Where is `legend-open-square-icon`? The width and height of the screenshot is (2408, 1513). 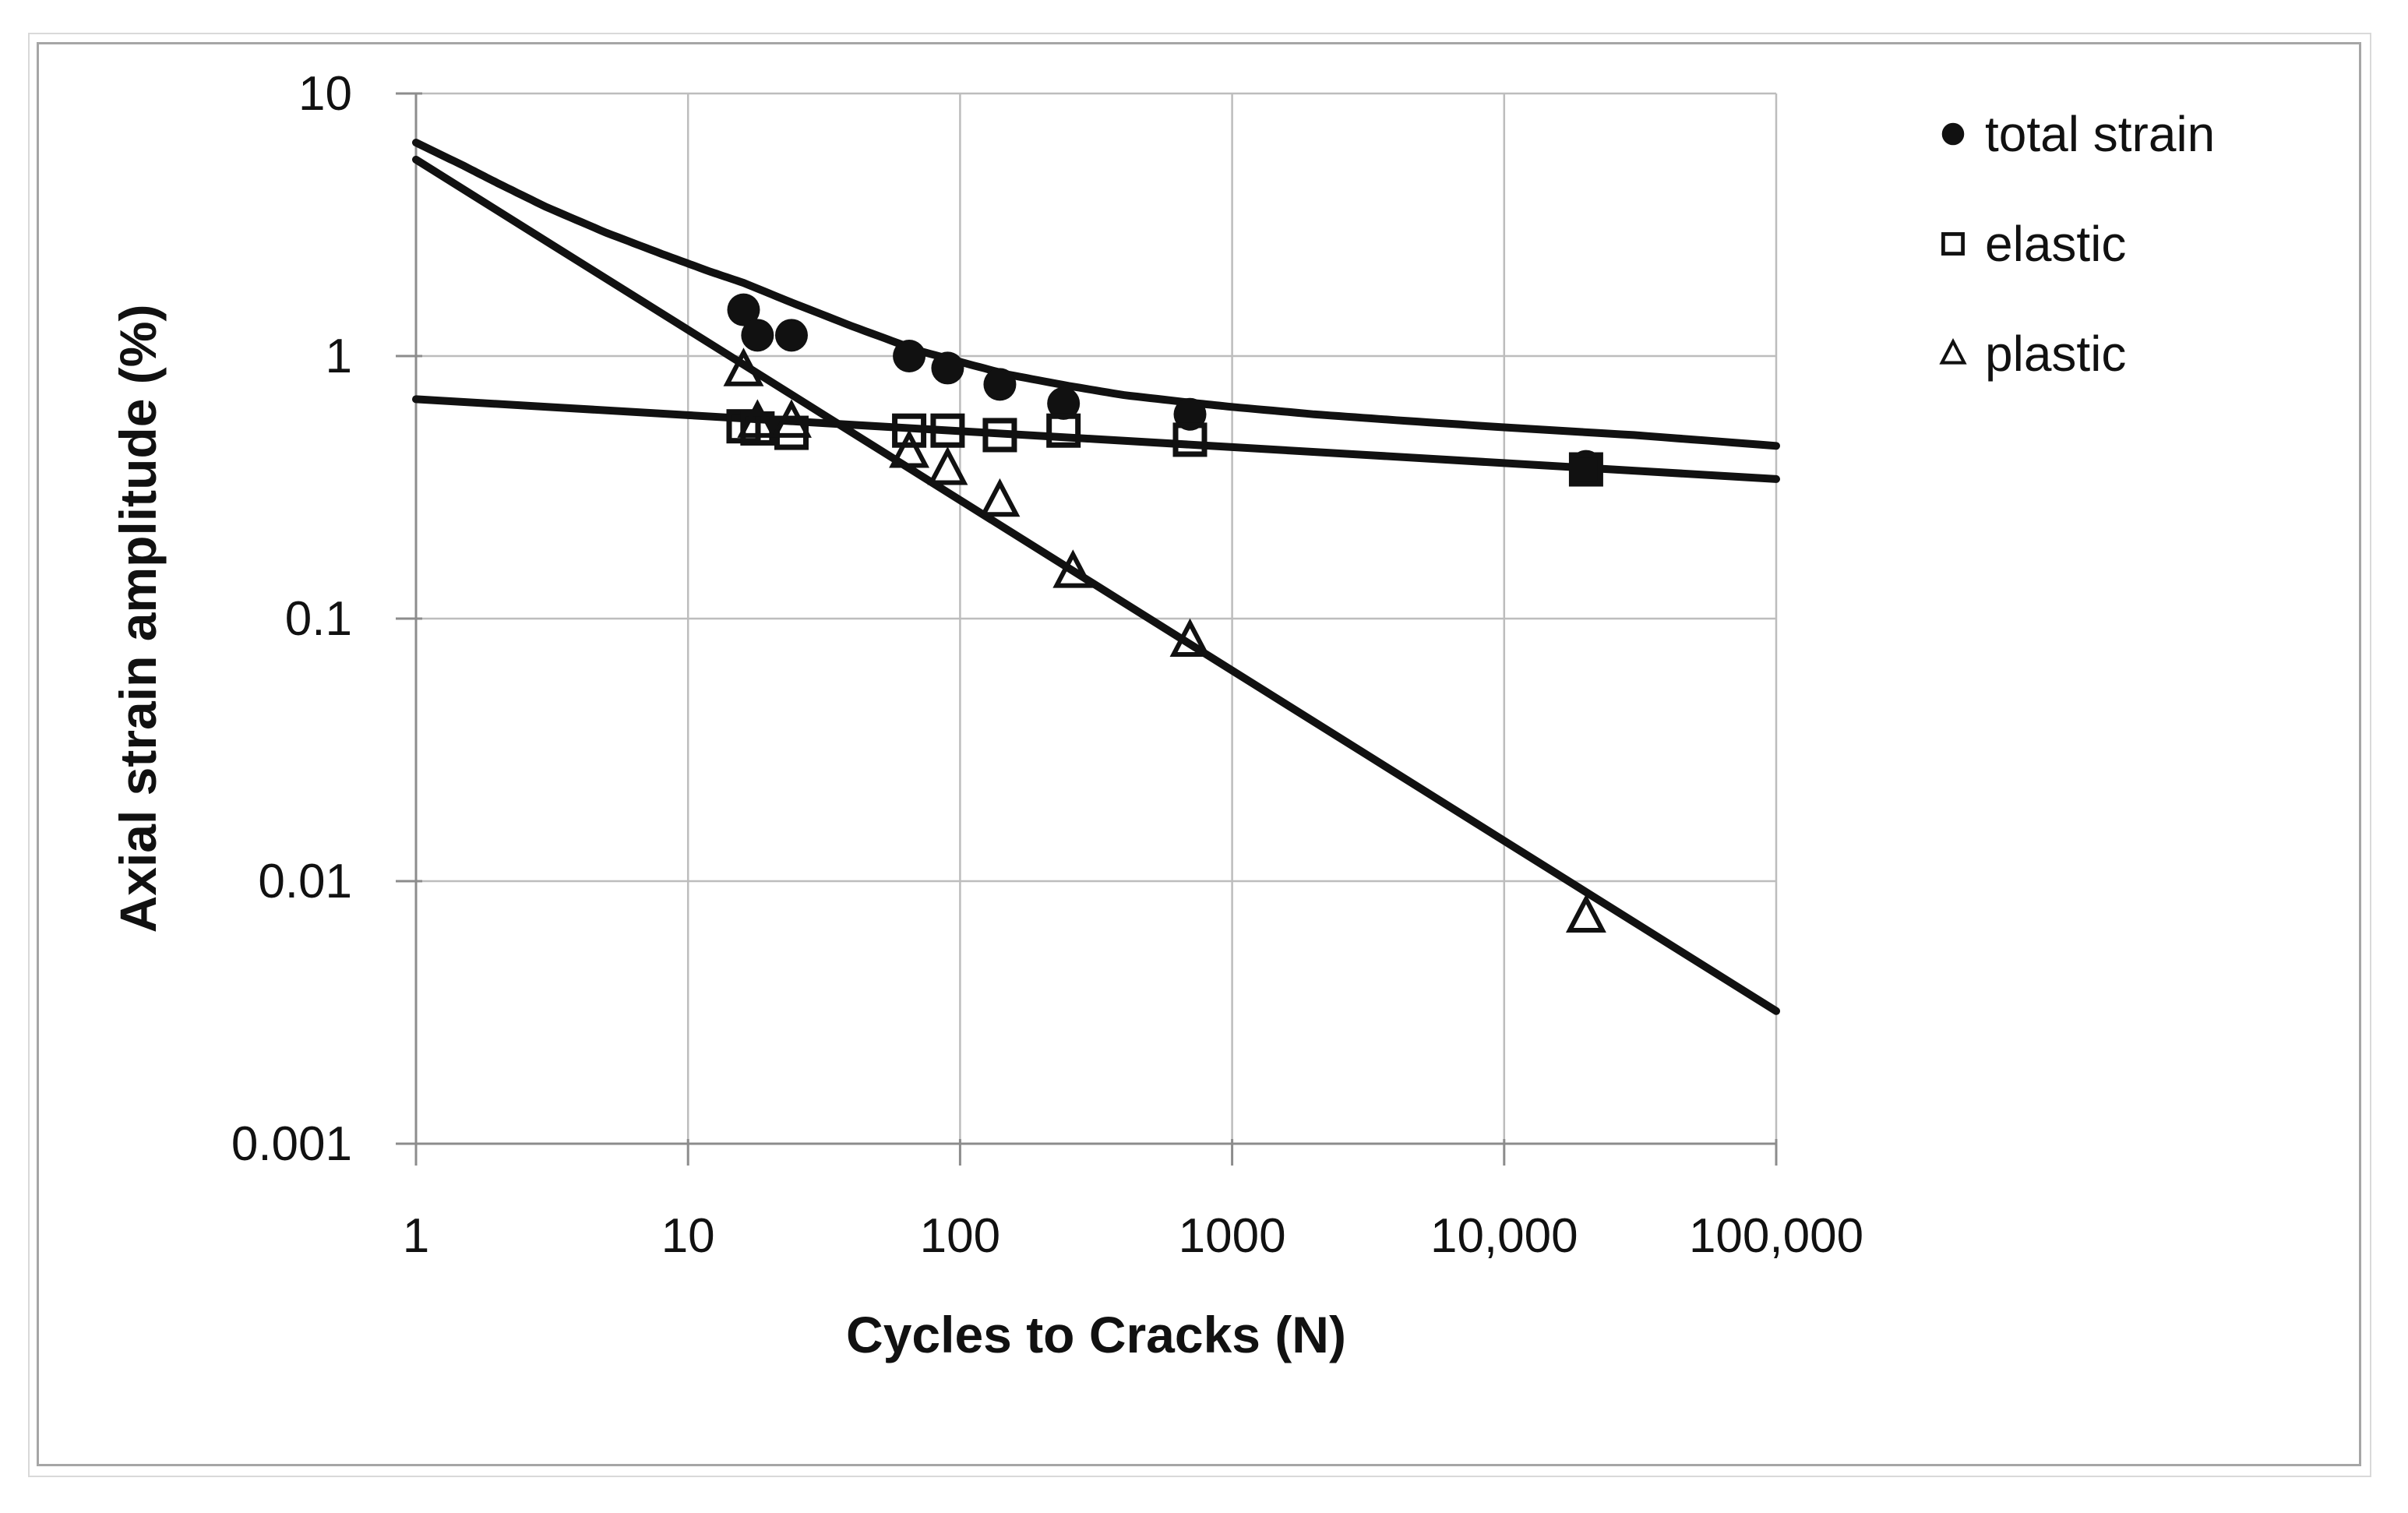
legend-open-square-icon is located at coordinates (1953, 244).